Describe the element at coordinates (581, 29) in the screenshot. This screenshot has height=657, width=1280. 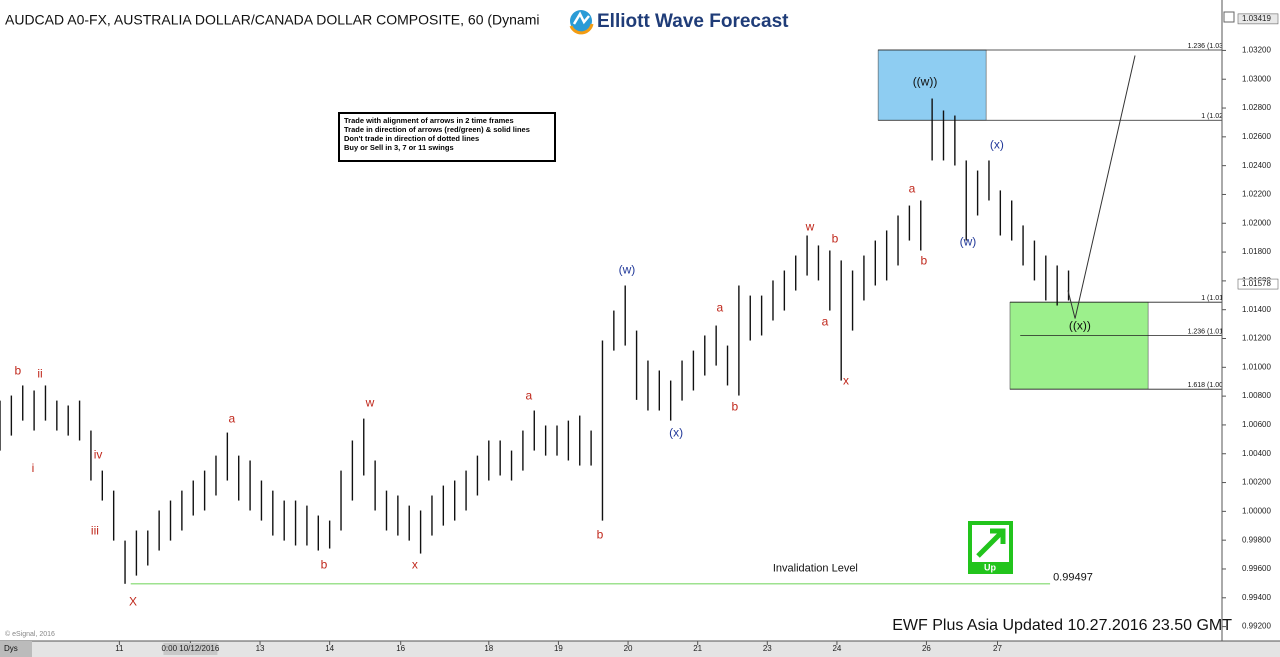
I see `logo-arc` at that location.